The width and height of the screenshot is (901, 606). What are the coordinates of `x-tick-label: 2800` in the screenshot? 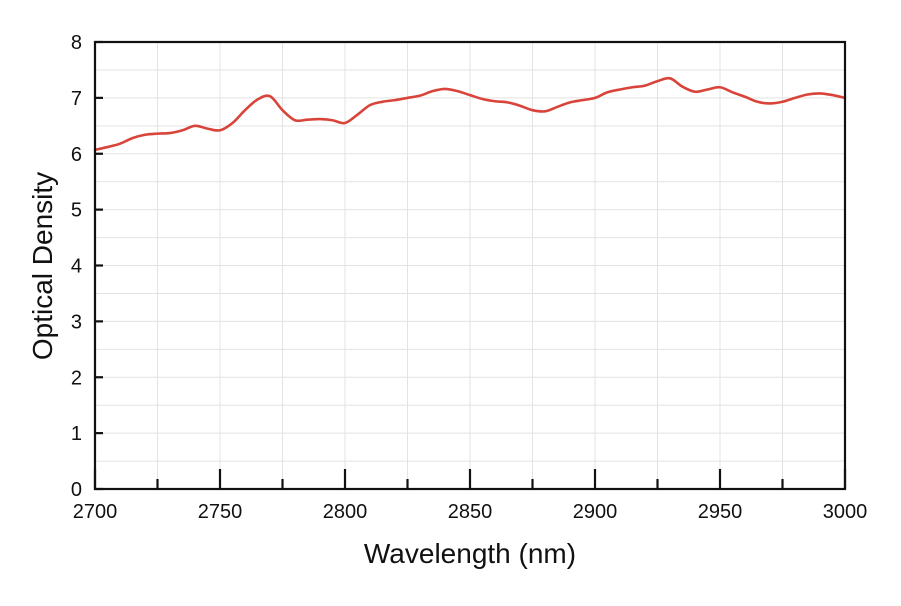 It's located at (345, 512).